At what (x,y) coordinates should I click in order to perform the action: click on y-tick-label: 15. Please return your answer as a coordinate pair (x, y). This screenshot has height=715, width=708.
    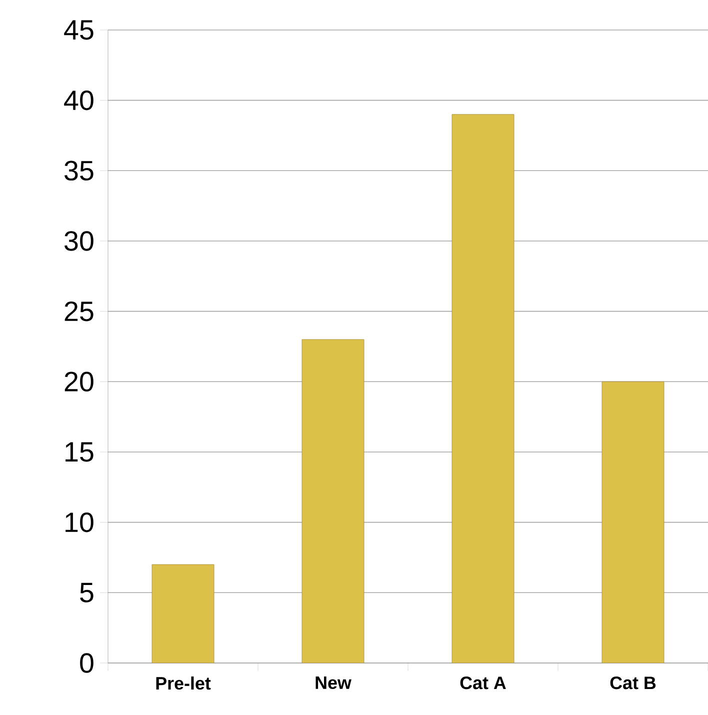
    Looking at the image, I should click on (80, 452).